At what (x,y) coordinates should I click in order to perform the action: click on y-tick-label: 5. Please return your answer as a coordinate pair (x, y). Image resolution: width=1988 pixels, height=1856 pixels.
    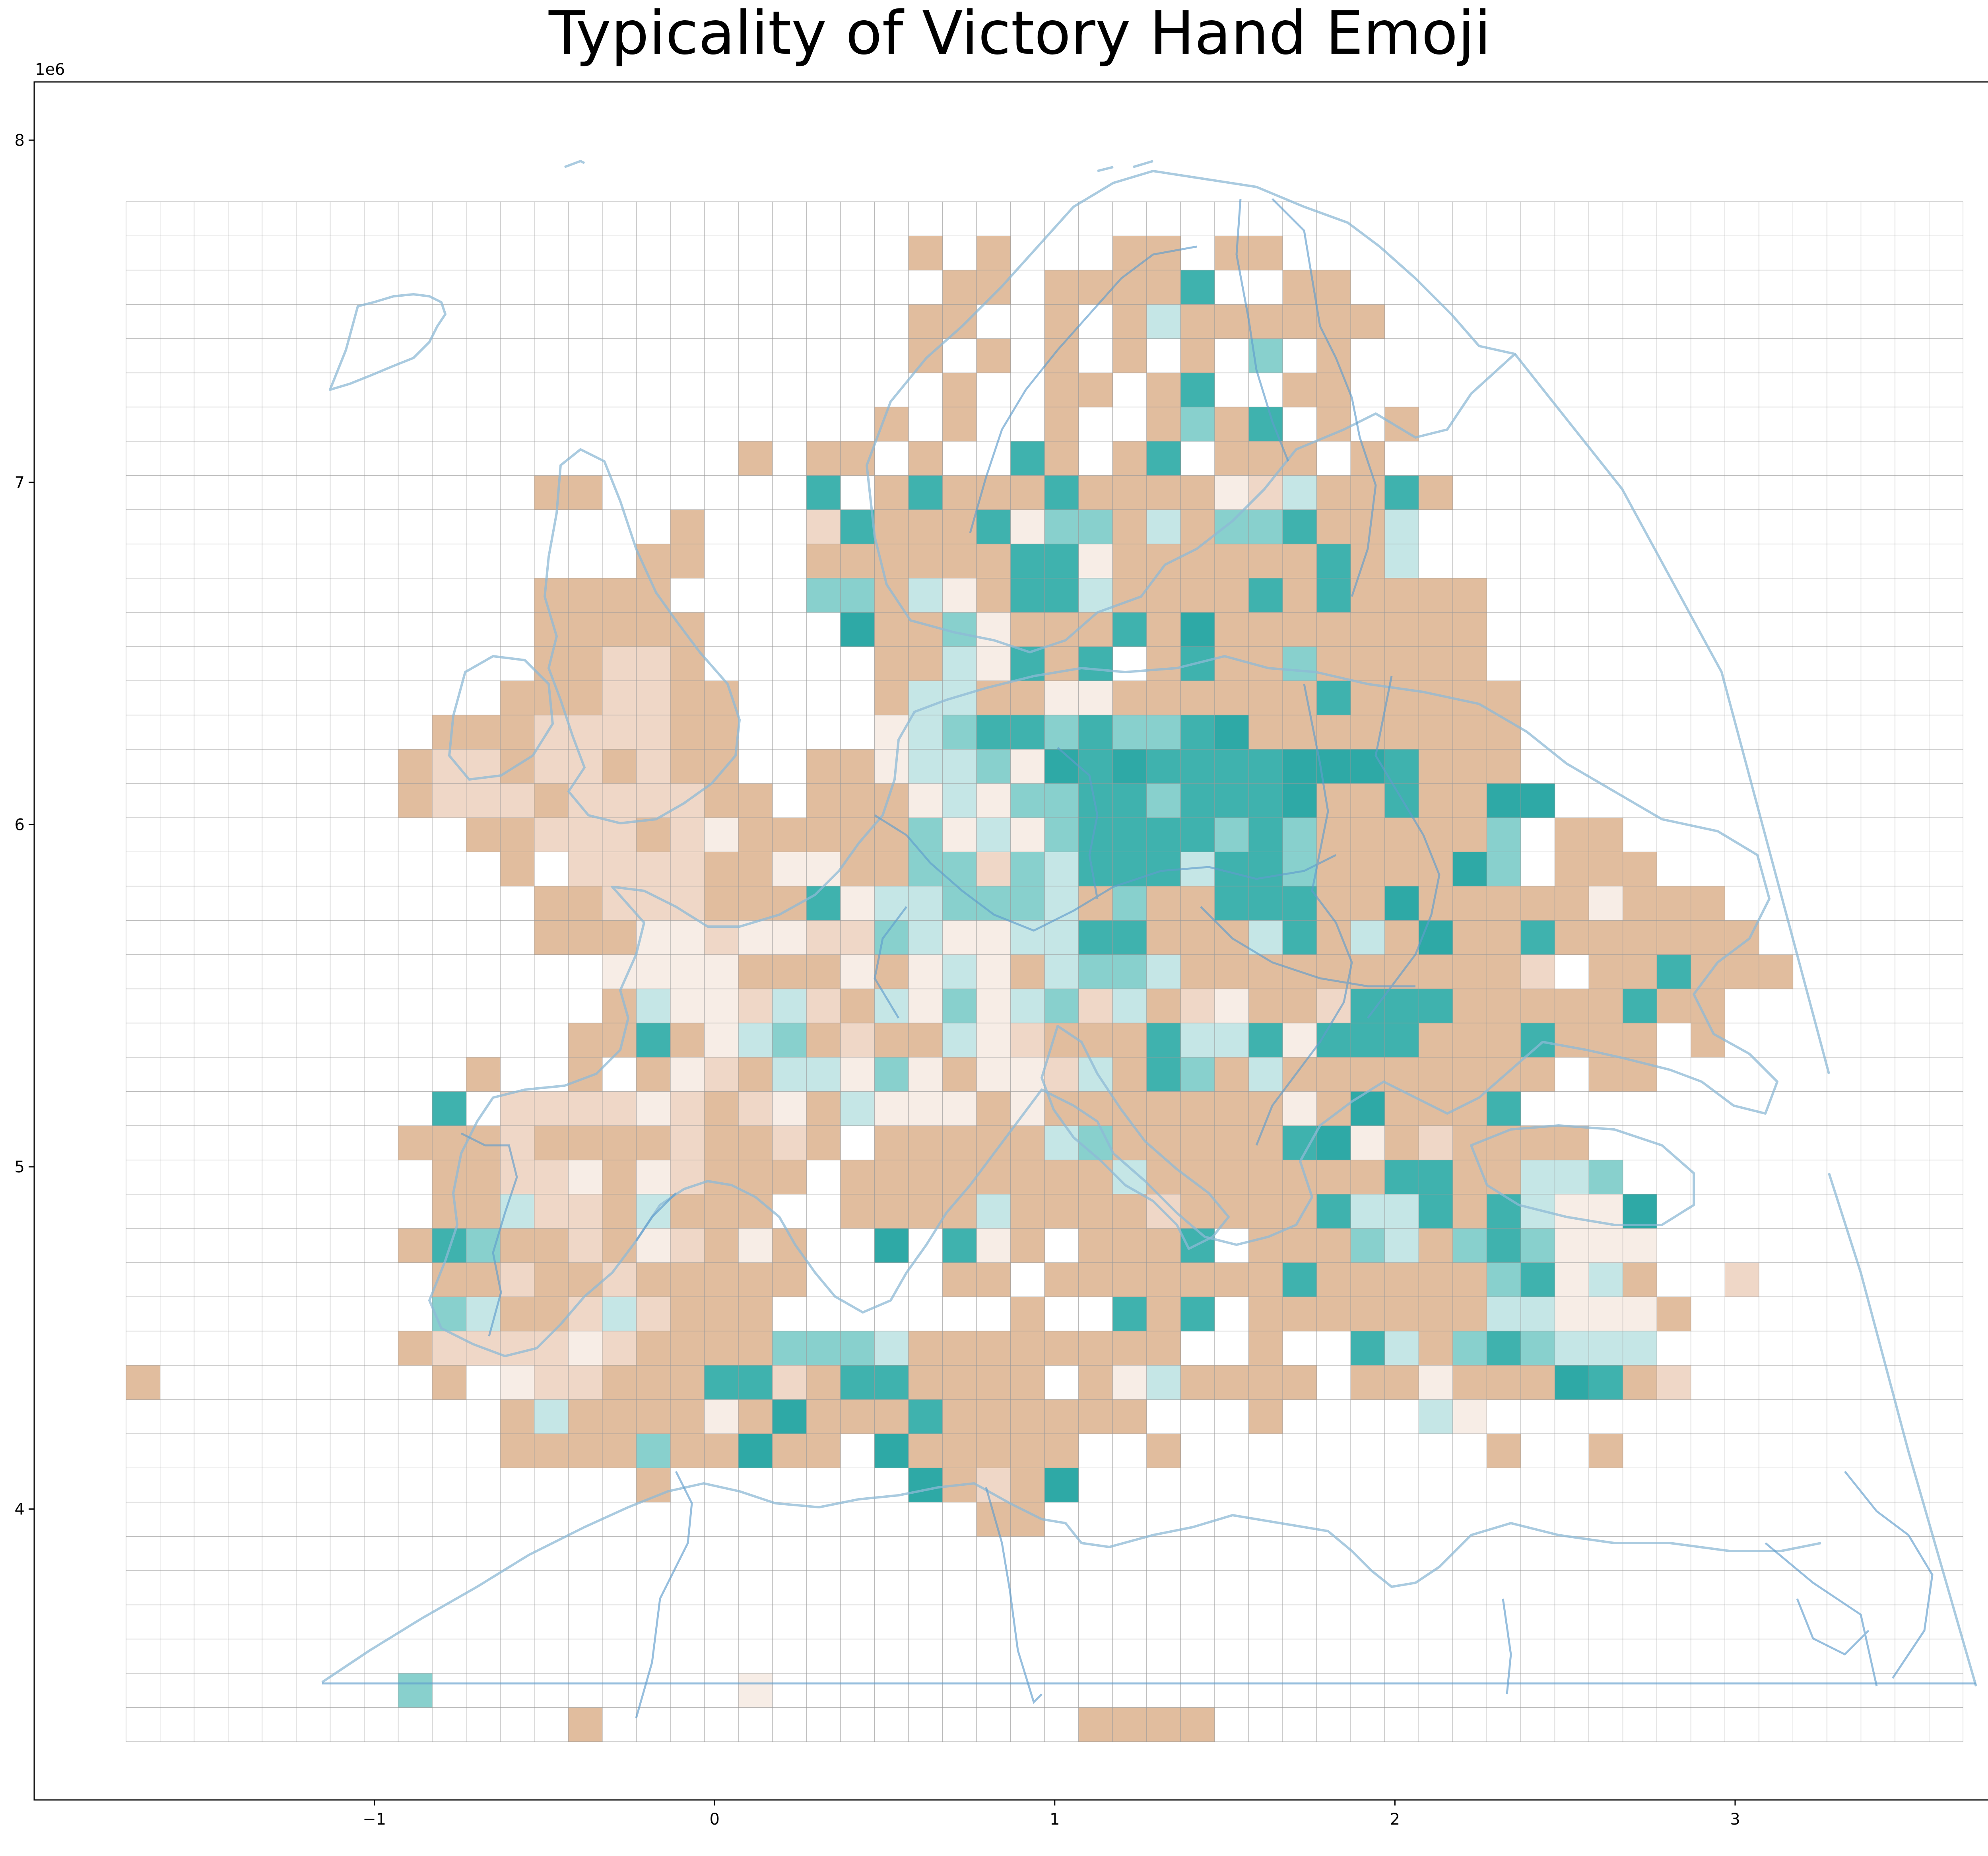
    Looking at the image, I should click on (20, 1167).